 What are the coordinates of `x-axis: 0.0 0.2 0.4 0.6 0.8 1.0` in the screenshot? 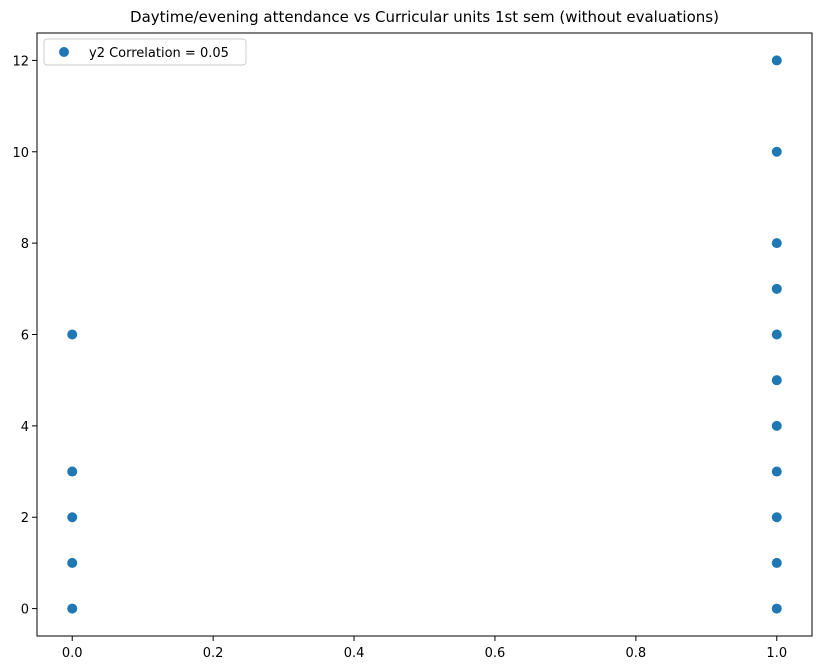 It's located at (424, 648).